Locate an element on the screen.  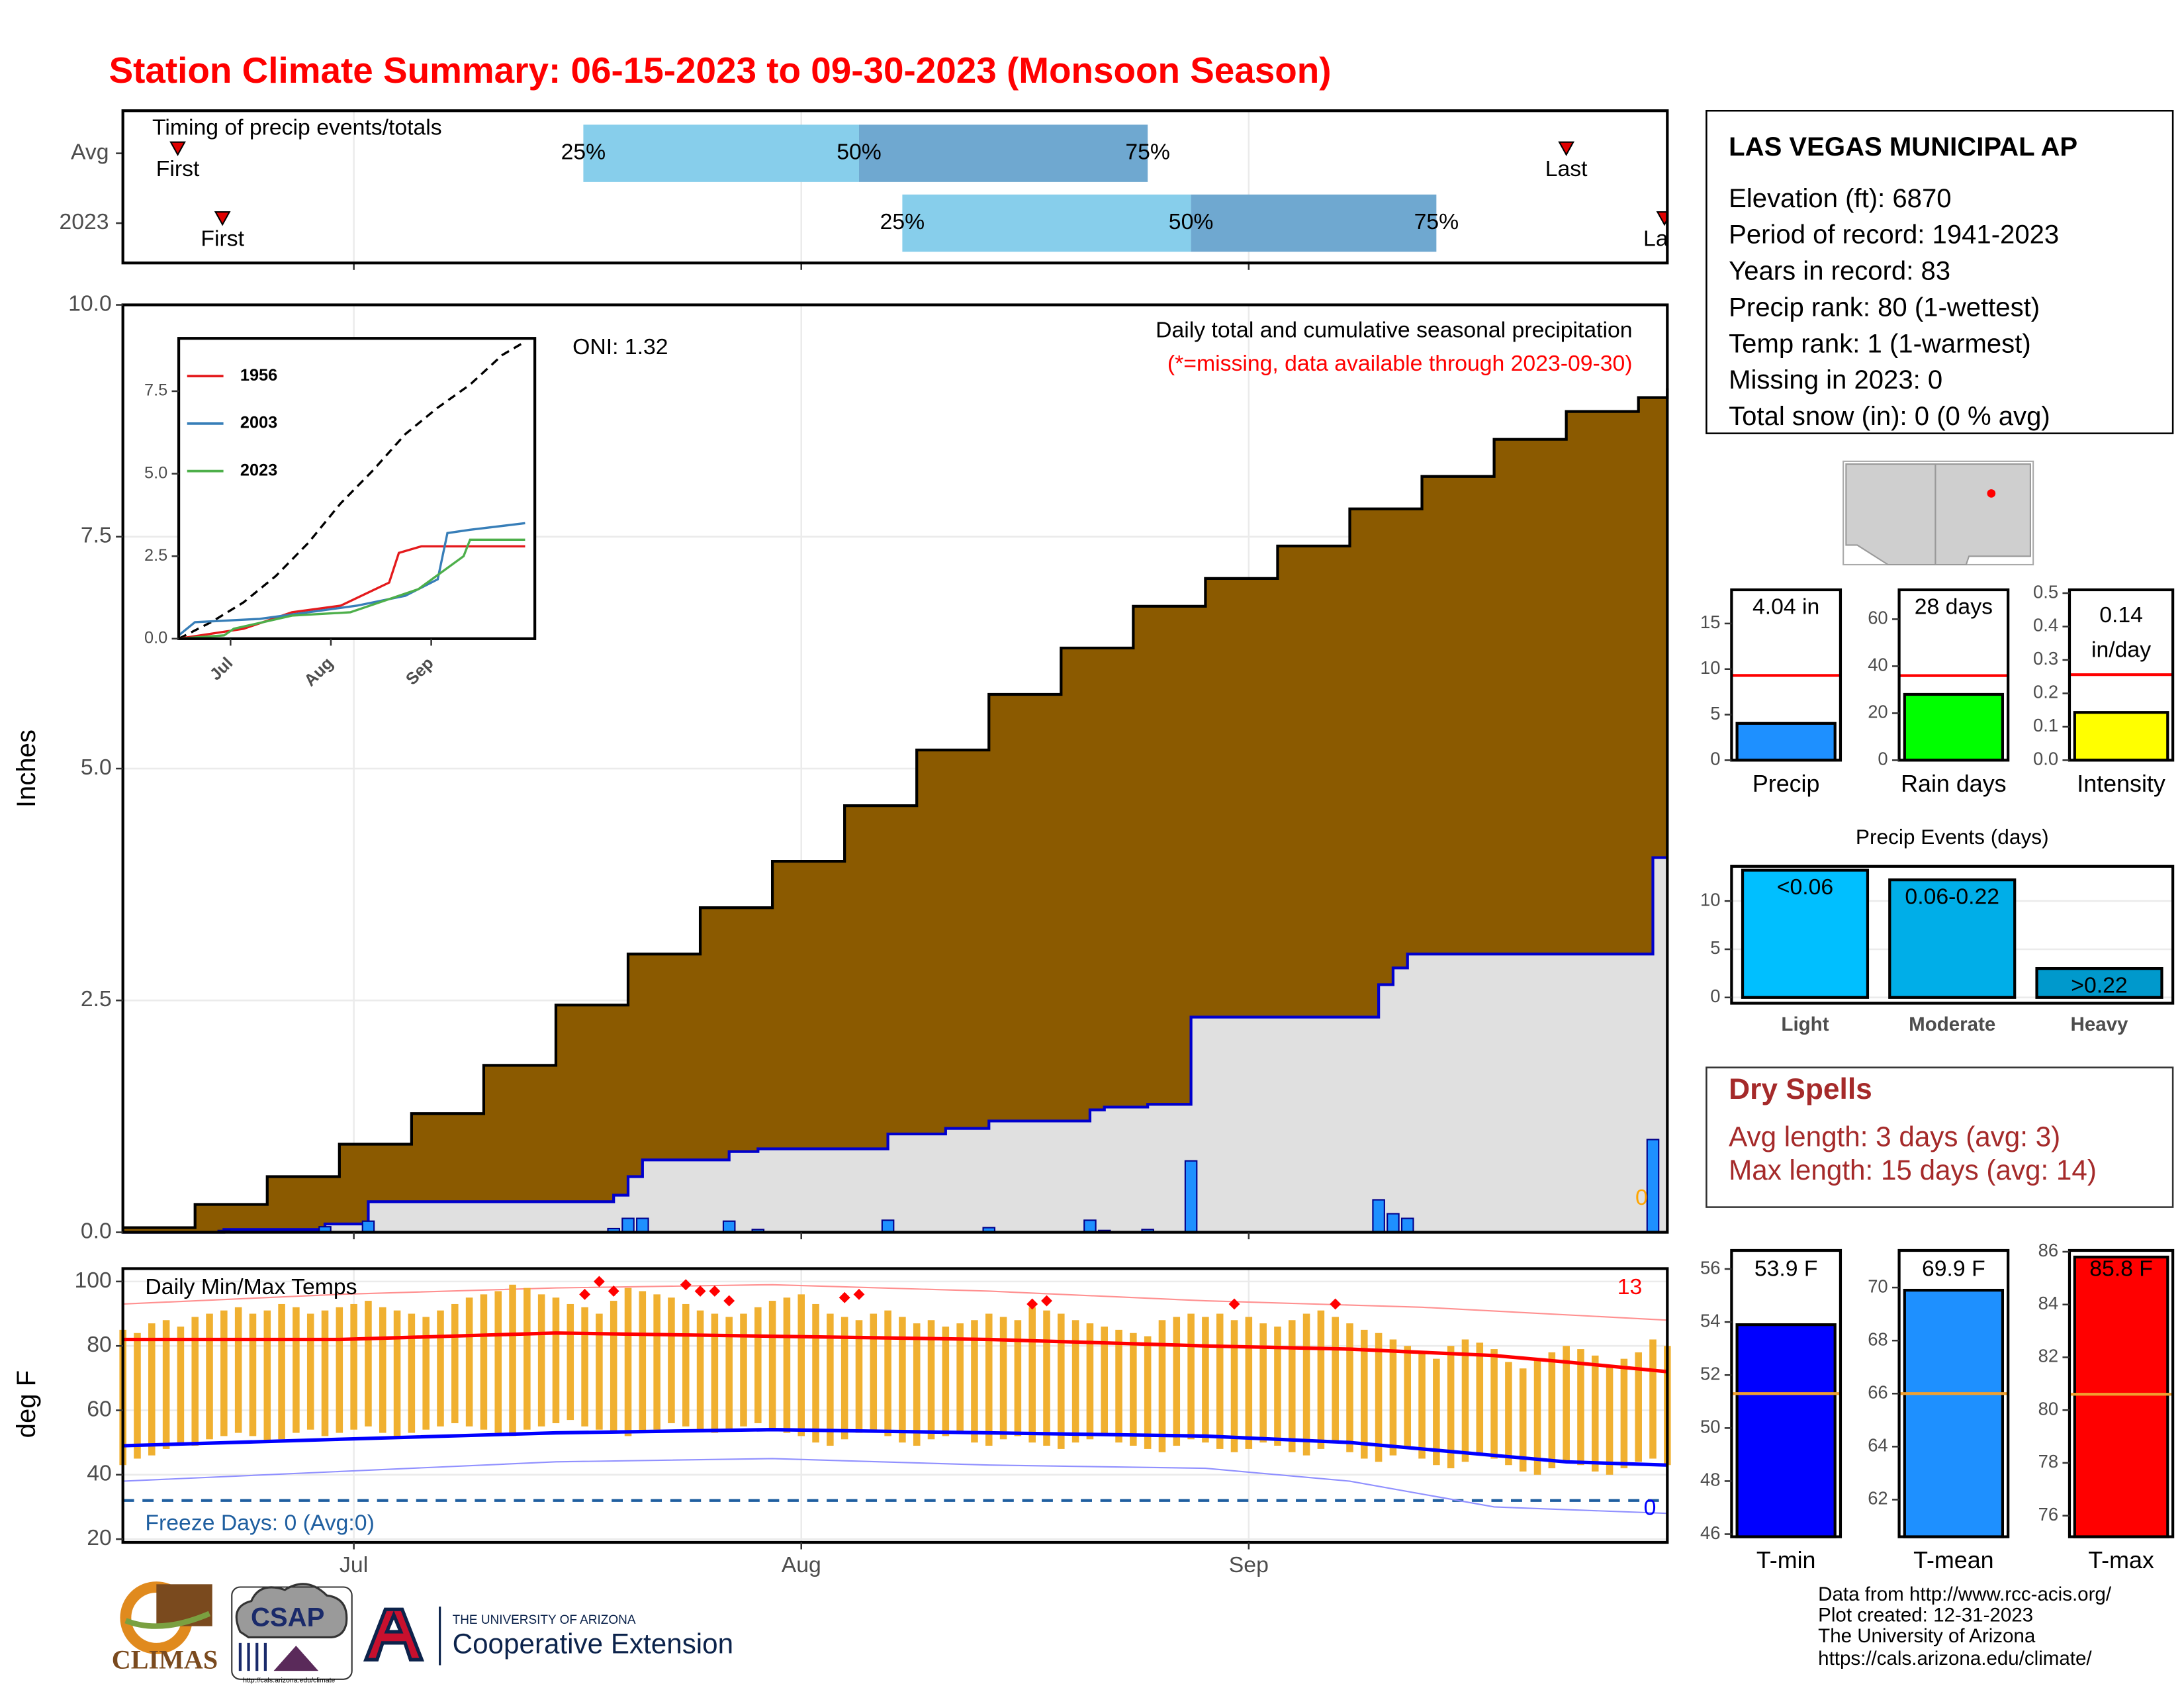
category-label: Intensity is located at coordinates (2121, 784).